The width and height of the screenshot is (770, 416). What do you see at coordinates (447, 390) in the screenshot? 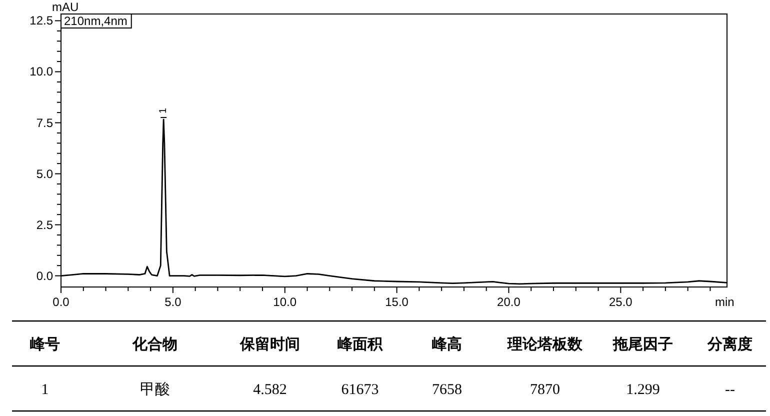
I see `text: 7658` at bounding box center [447, 390].